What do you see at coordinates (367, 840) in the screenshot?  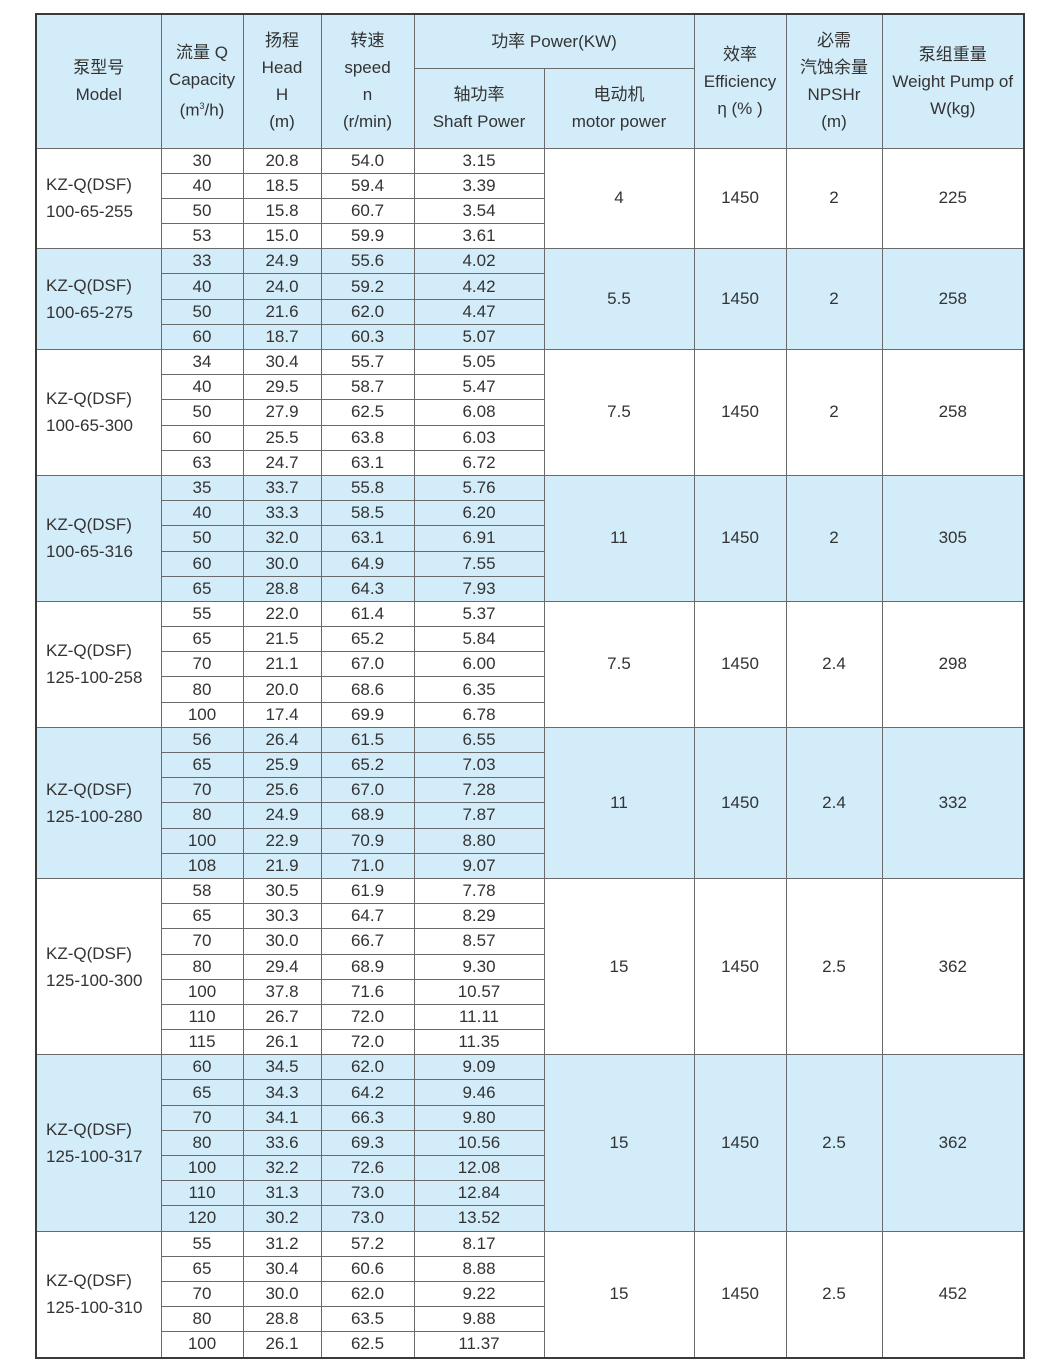 I see `speed-cell: 70.9` at bounding box center [367, 840].